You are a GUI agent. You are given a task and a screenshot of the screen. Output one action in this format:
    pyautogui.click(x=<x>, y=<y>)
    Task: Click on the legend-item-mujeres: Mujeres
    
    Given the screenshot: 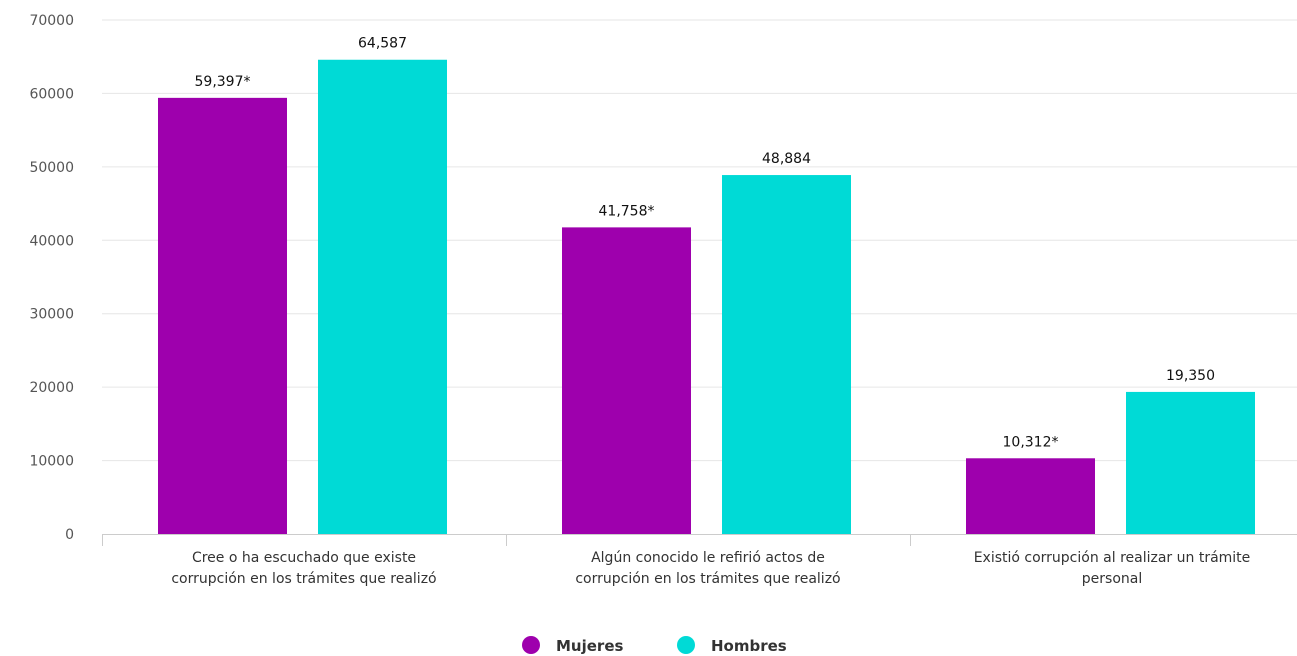 What is the action you would take?
    pyautogui.click(x=572, y=645)
    